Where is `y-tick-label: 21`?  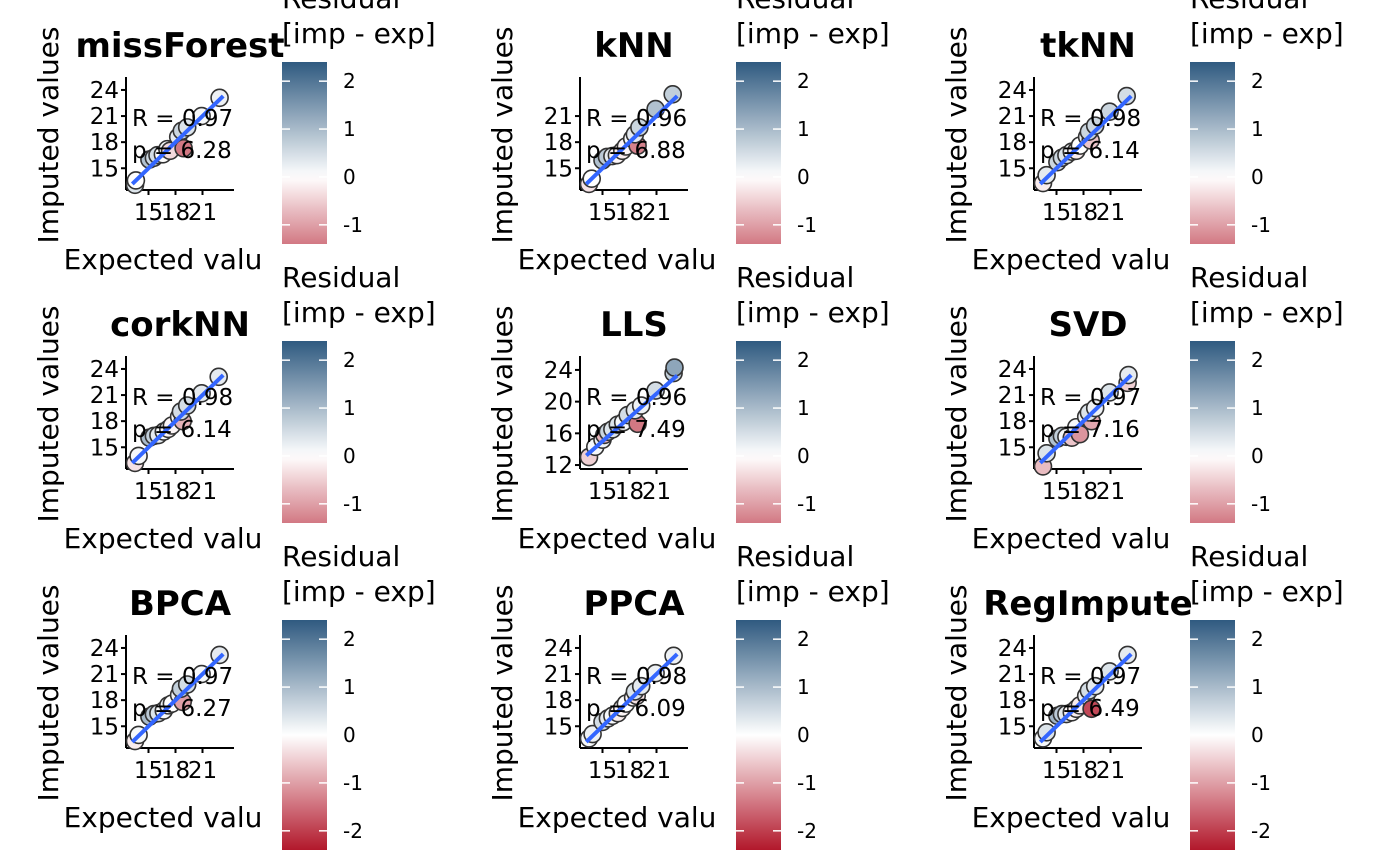 y-tick-label: 21 is located at coordinates (558, 117).